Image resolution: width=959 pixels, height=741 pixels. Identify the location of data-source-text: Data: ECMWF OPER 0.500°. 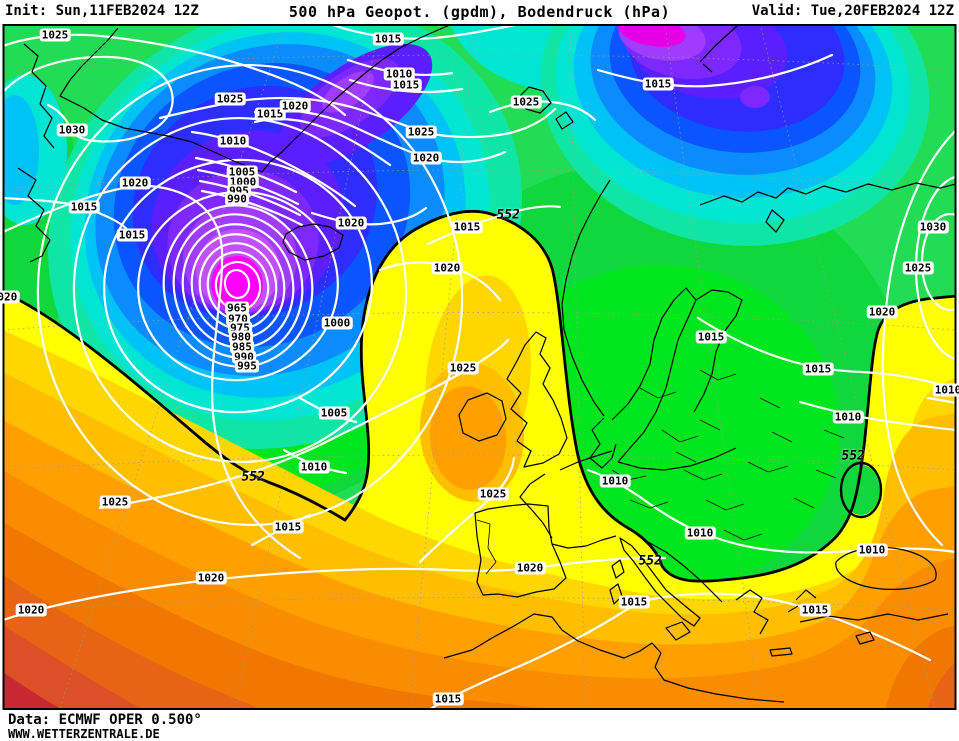
(105, 720).